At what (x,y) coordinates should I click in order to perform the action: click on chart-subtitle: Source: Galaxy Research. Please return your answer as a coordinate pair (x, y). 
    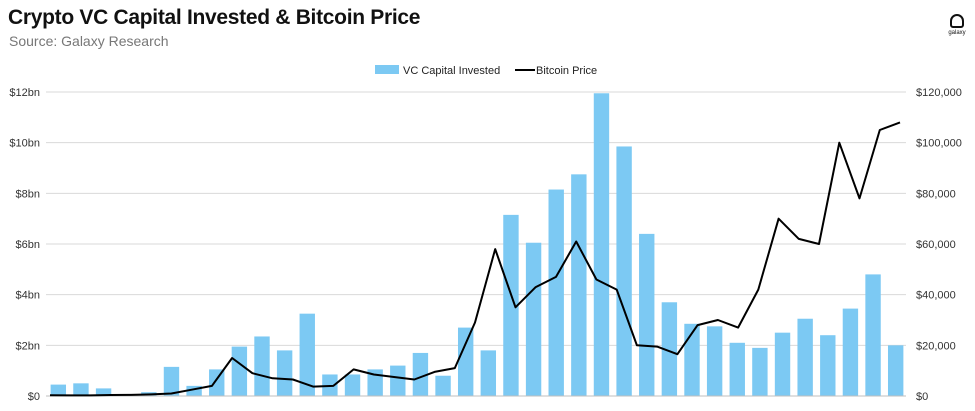
    Looking at the image, I should click on (89, 41).